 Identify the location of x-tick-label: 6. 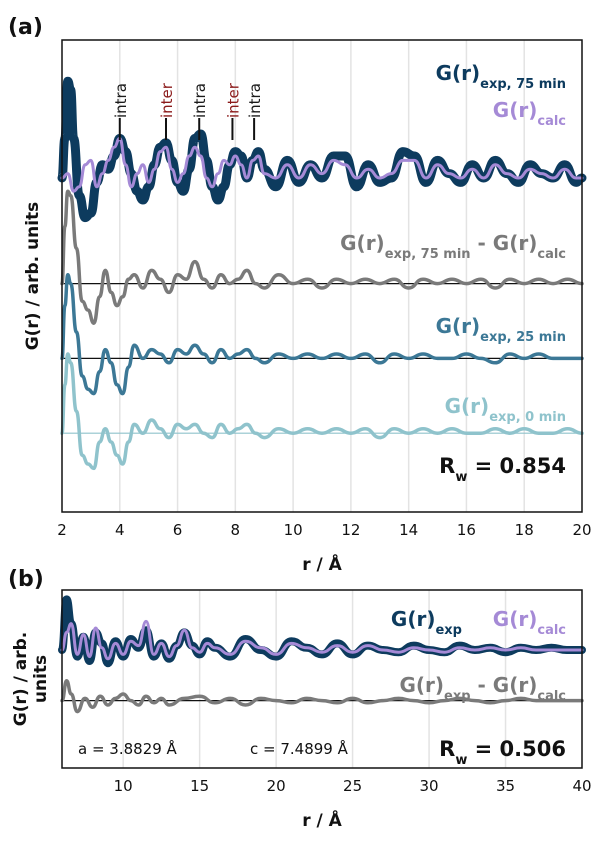
(178, 530).